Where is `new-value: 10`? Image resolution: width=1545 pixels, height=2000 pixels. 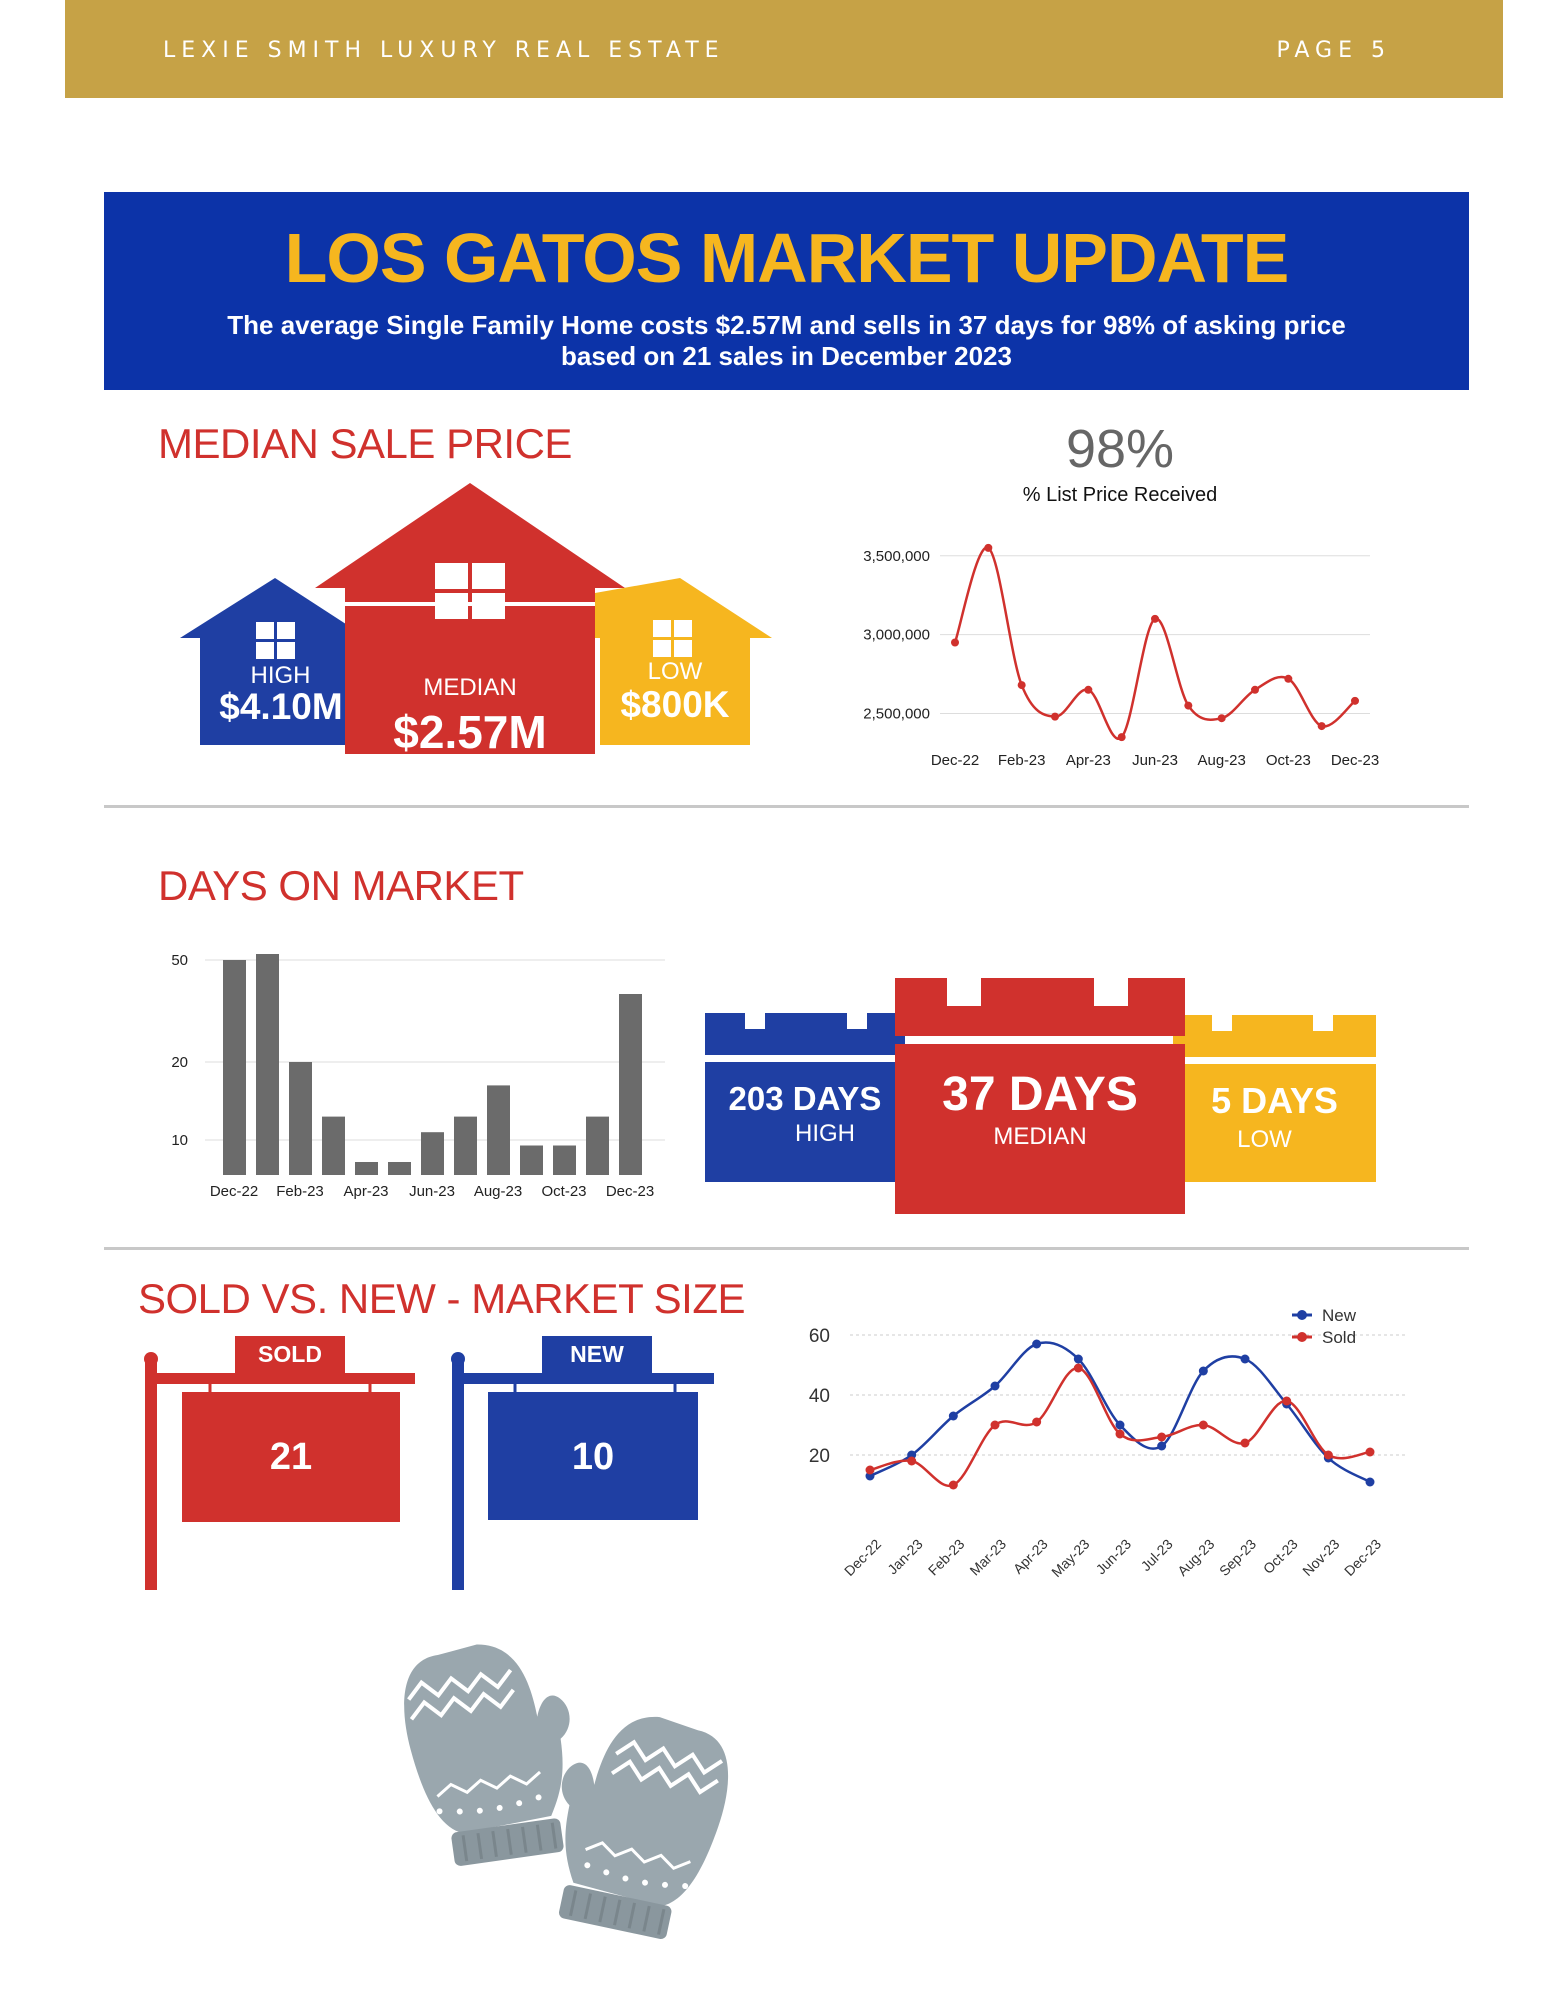
new-value: 10 is located at coordinates (593, 1457).